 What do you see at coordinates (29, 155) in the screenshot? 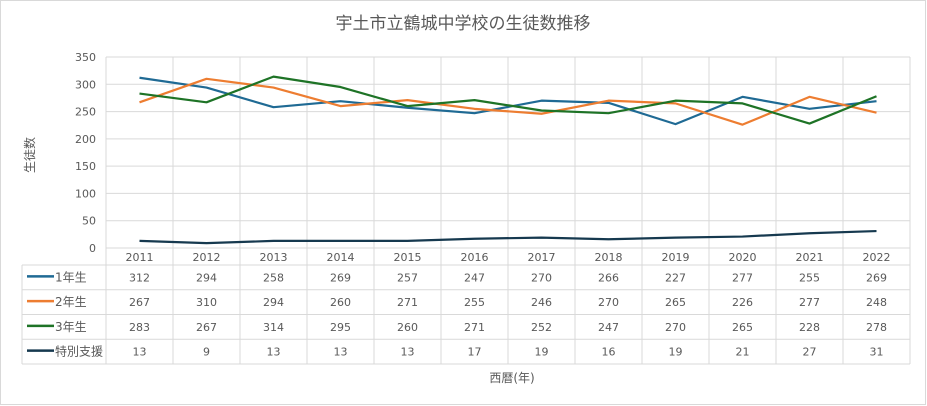
I see `y-axis-label: 生徒数` at bounding box center [29, 155].